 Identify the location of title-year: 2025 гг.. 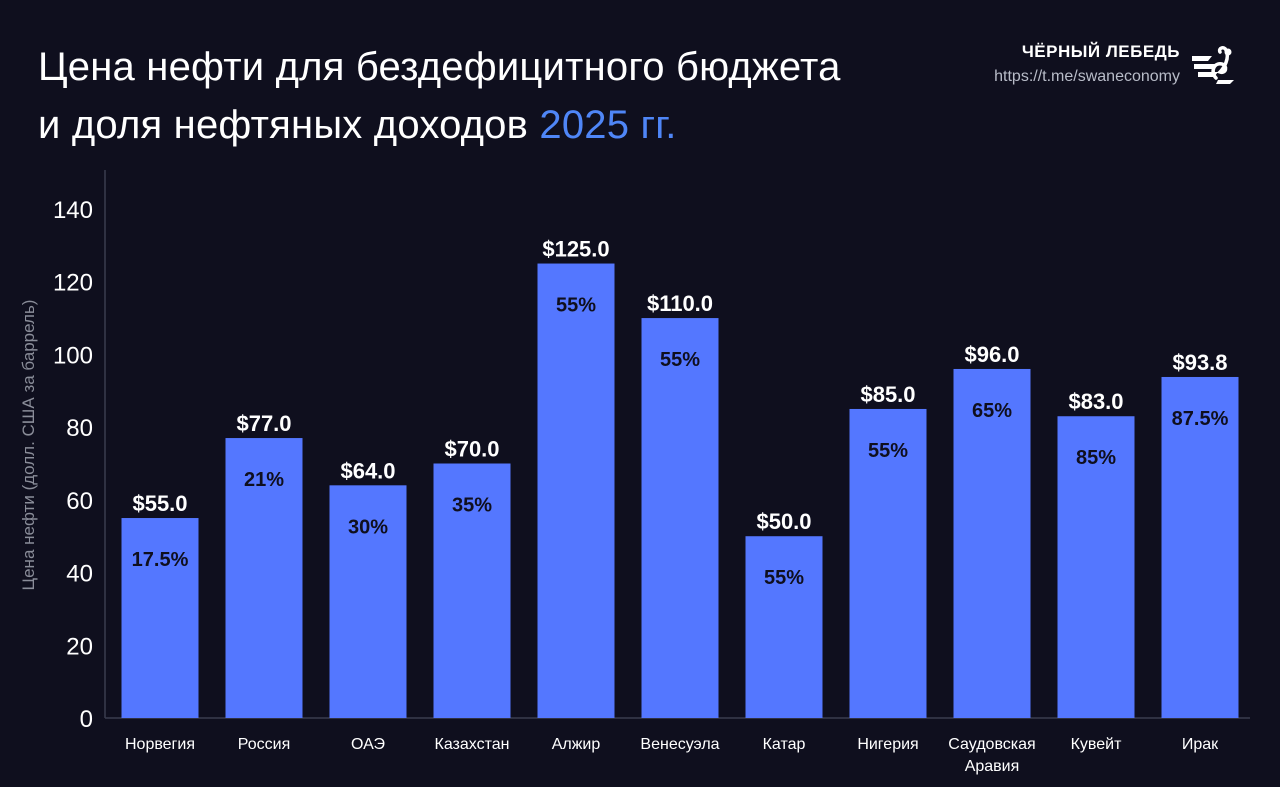
(608, 125).